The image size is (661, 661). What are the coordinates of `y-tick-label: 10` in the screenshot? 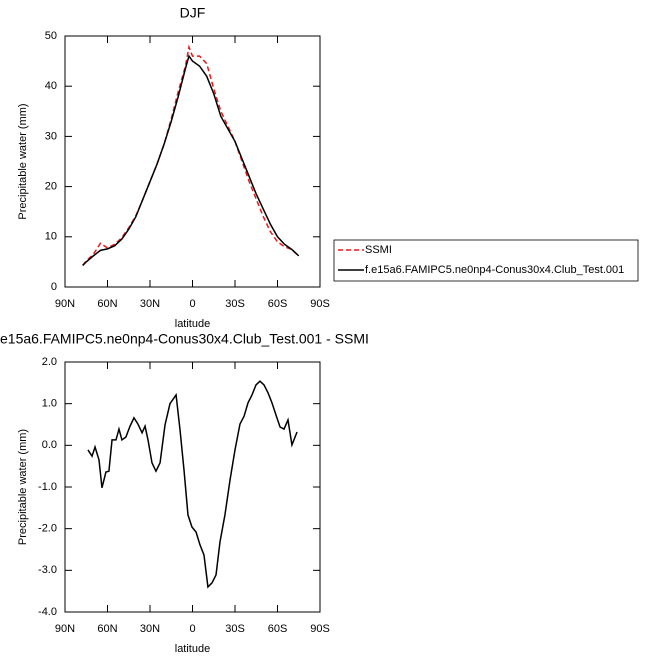 It's located at (51, 237).